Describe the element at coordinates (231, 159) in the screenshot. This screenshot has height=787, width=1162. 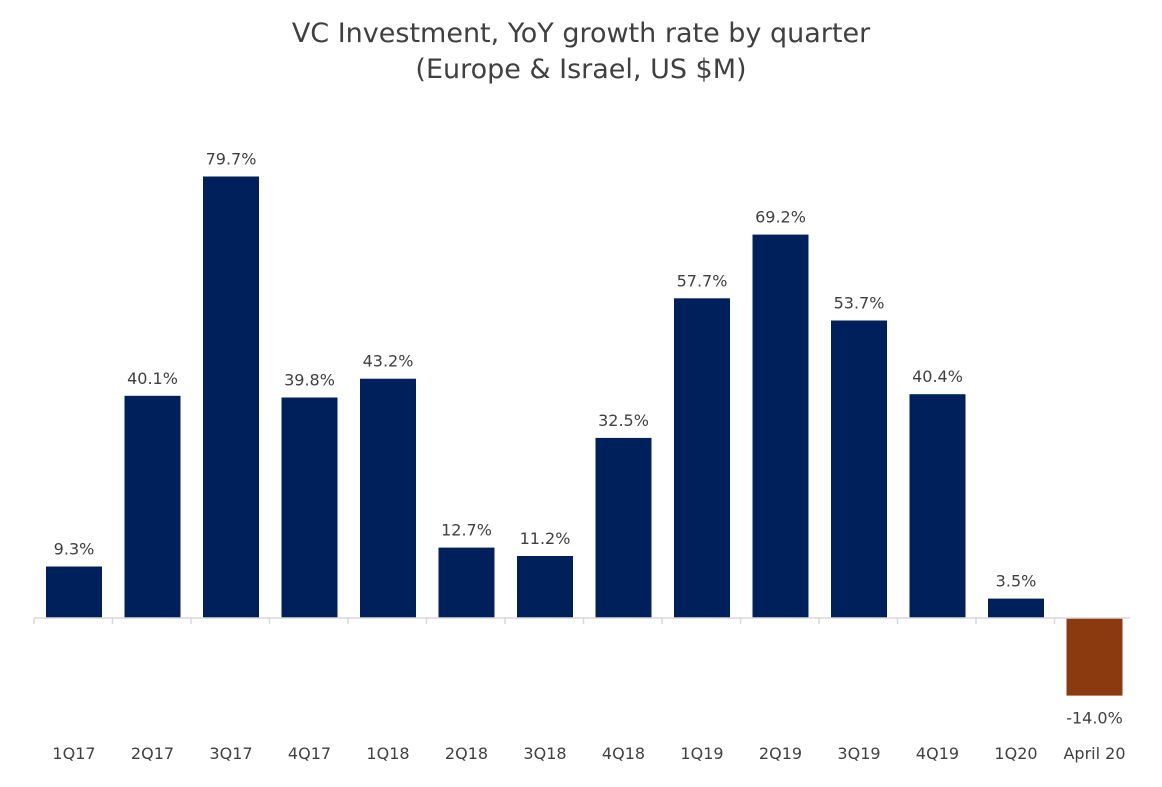
I see `data-label-3q17: 79.7%` at that location.